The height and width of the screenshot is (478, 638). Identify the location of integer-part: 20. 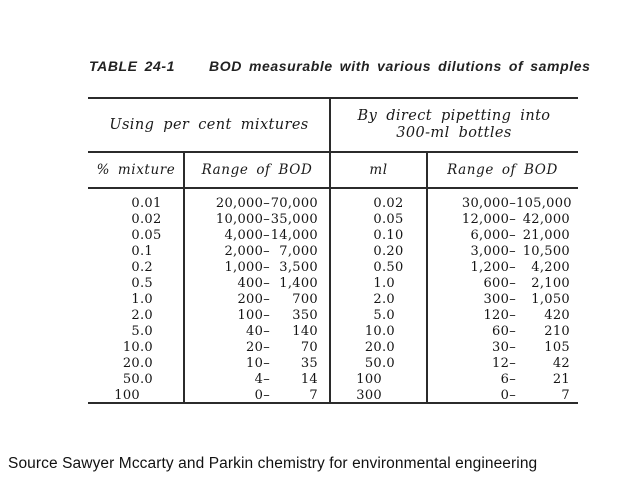
(373, 347).